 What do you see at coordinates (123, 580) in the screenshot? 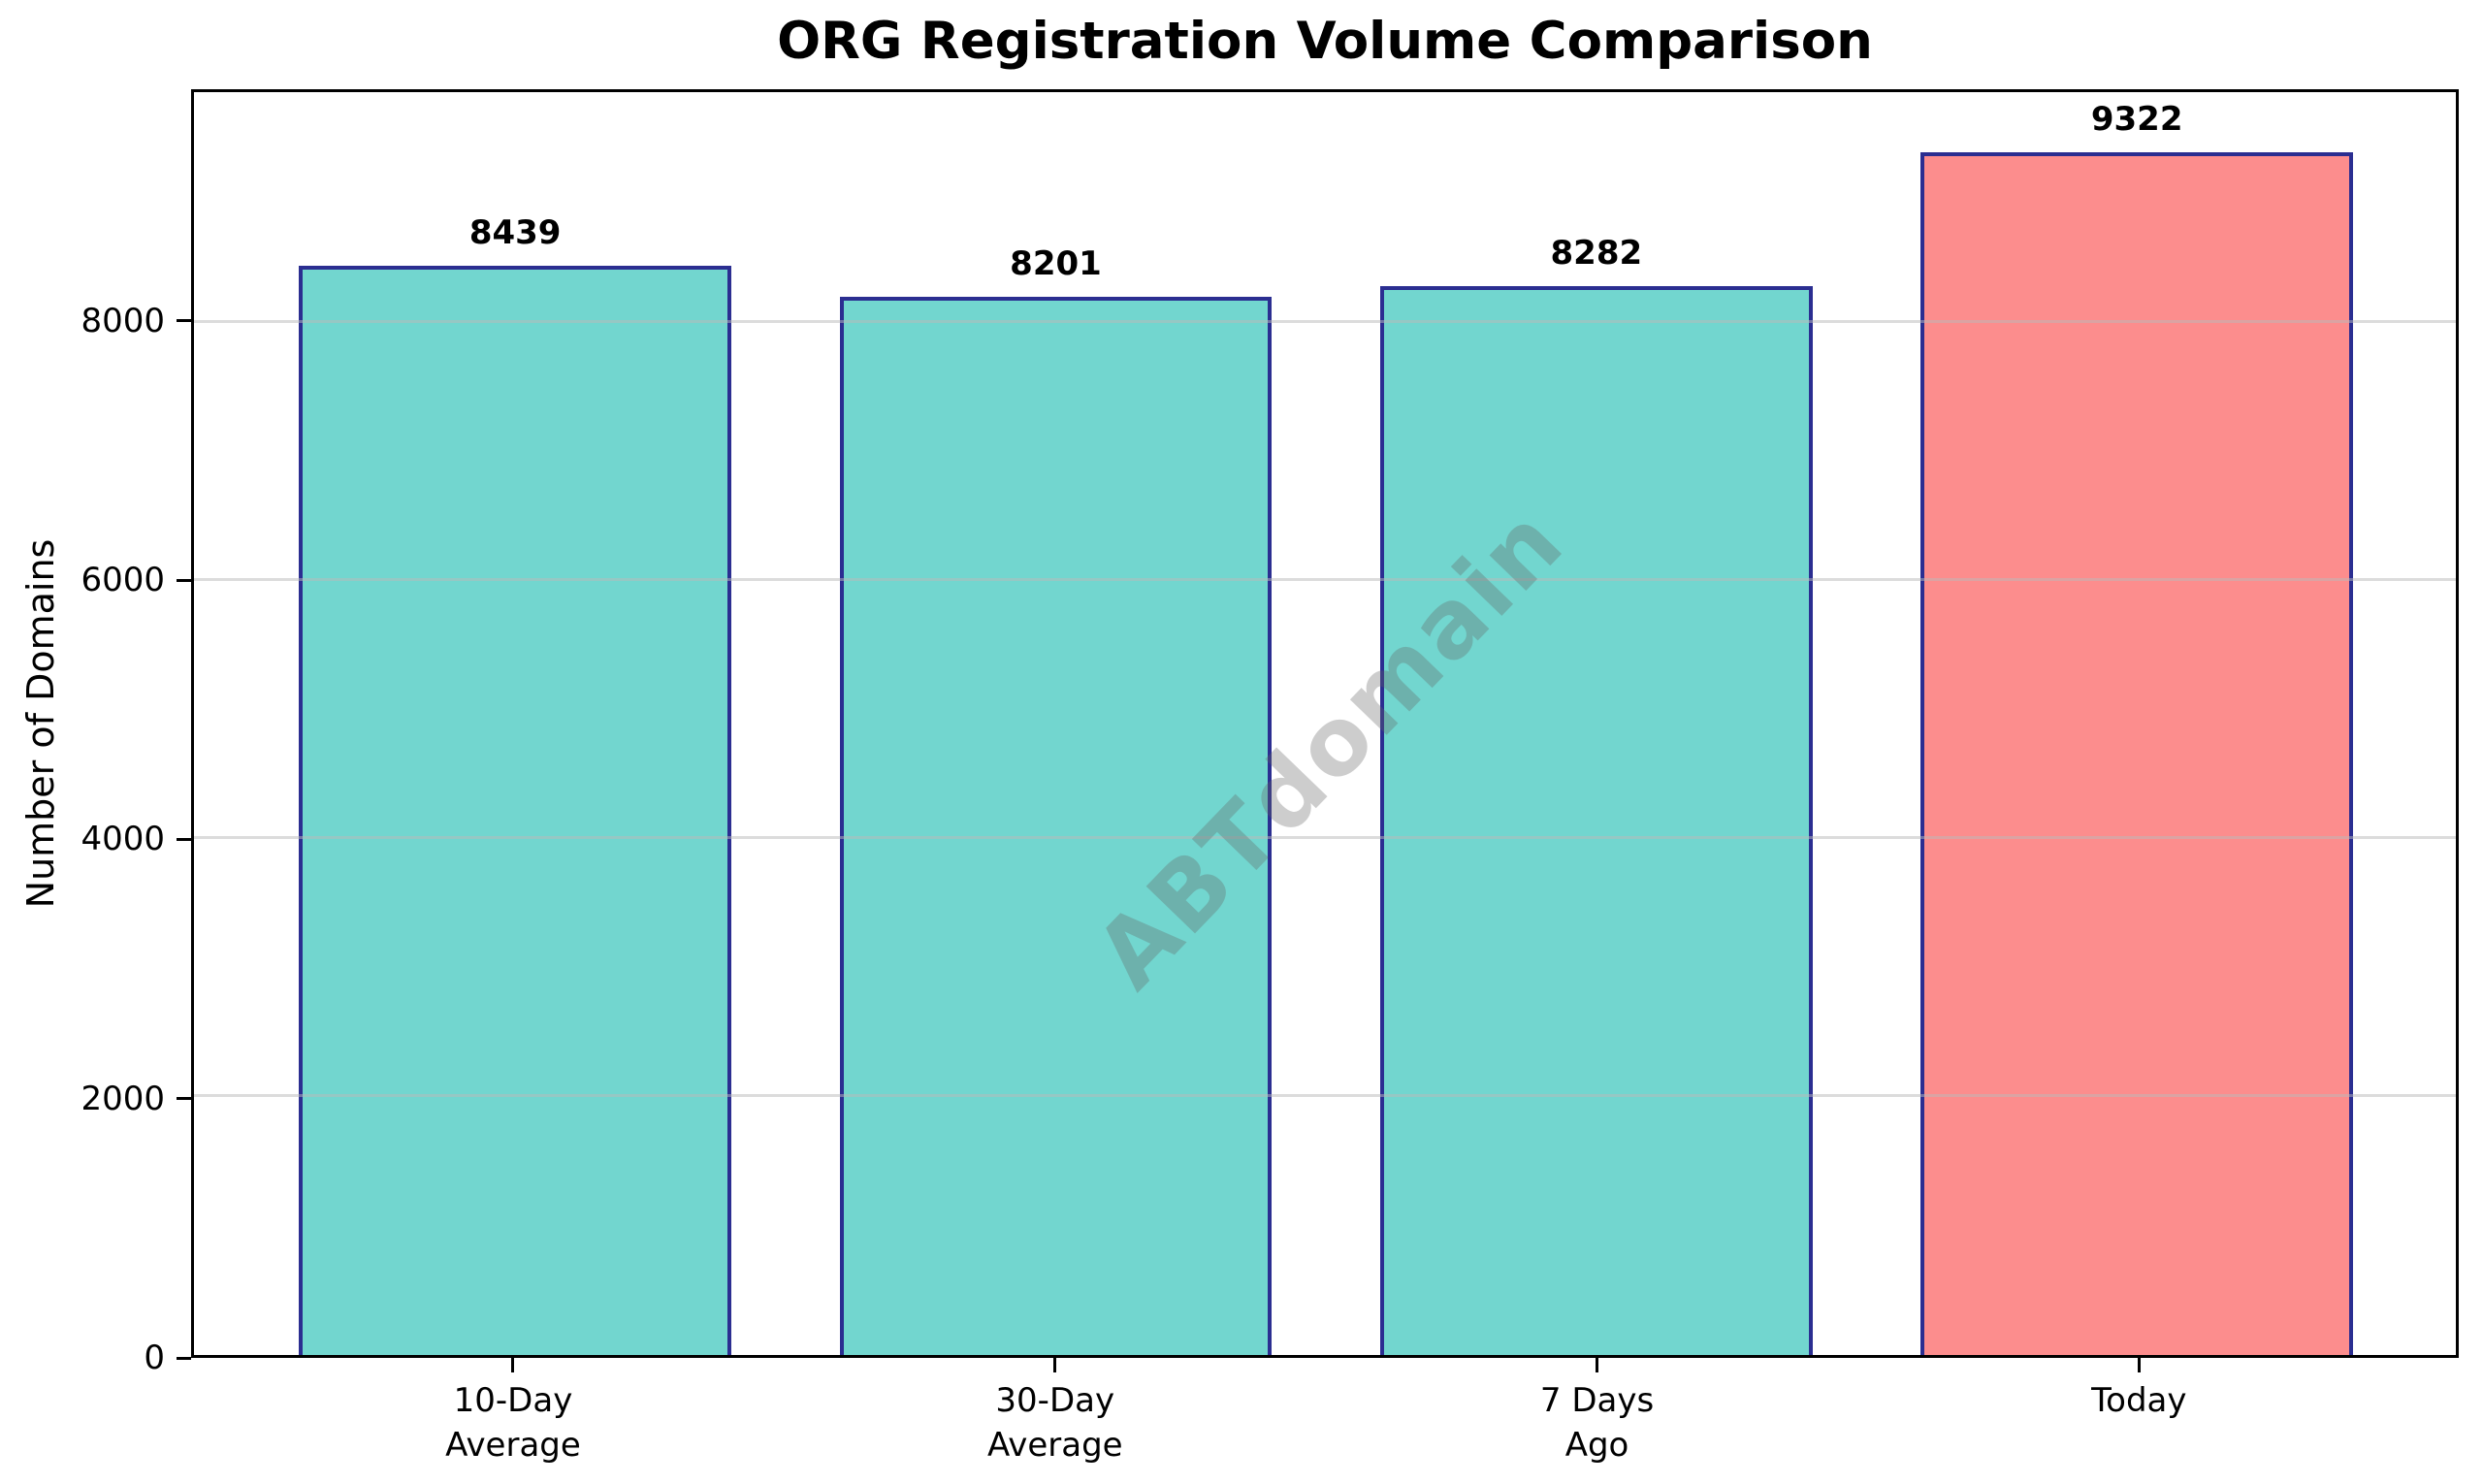
I see `y-tick-label: 6000` at bounding box center [123, 580].